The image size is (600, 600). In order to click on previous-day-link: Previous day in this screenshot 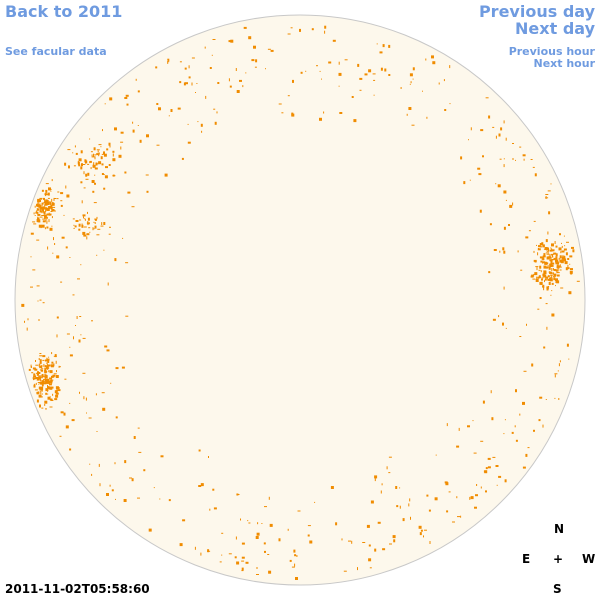, I will do `click(536, 11)`.